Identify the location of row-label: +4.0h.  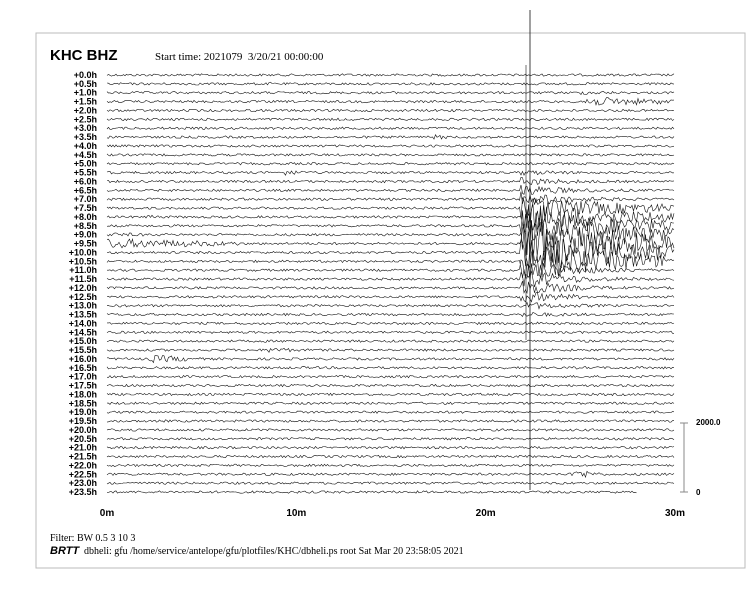
(85, 146).